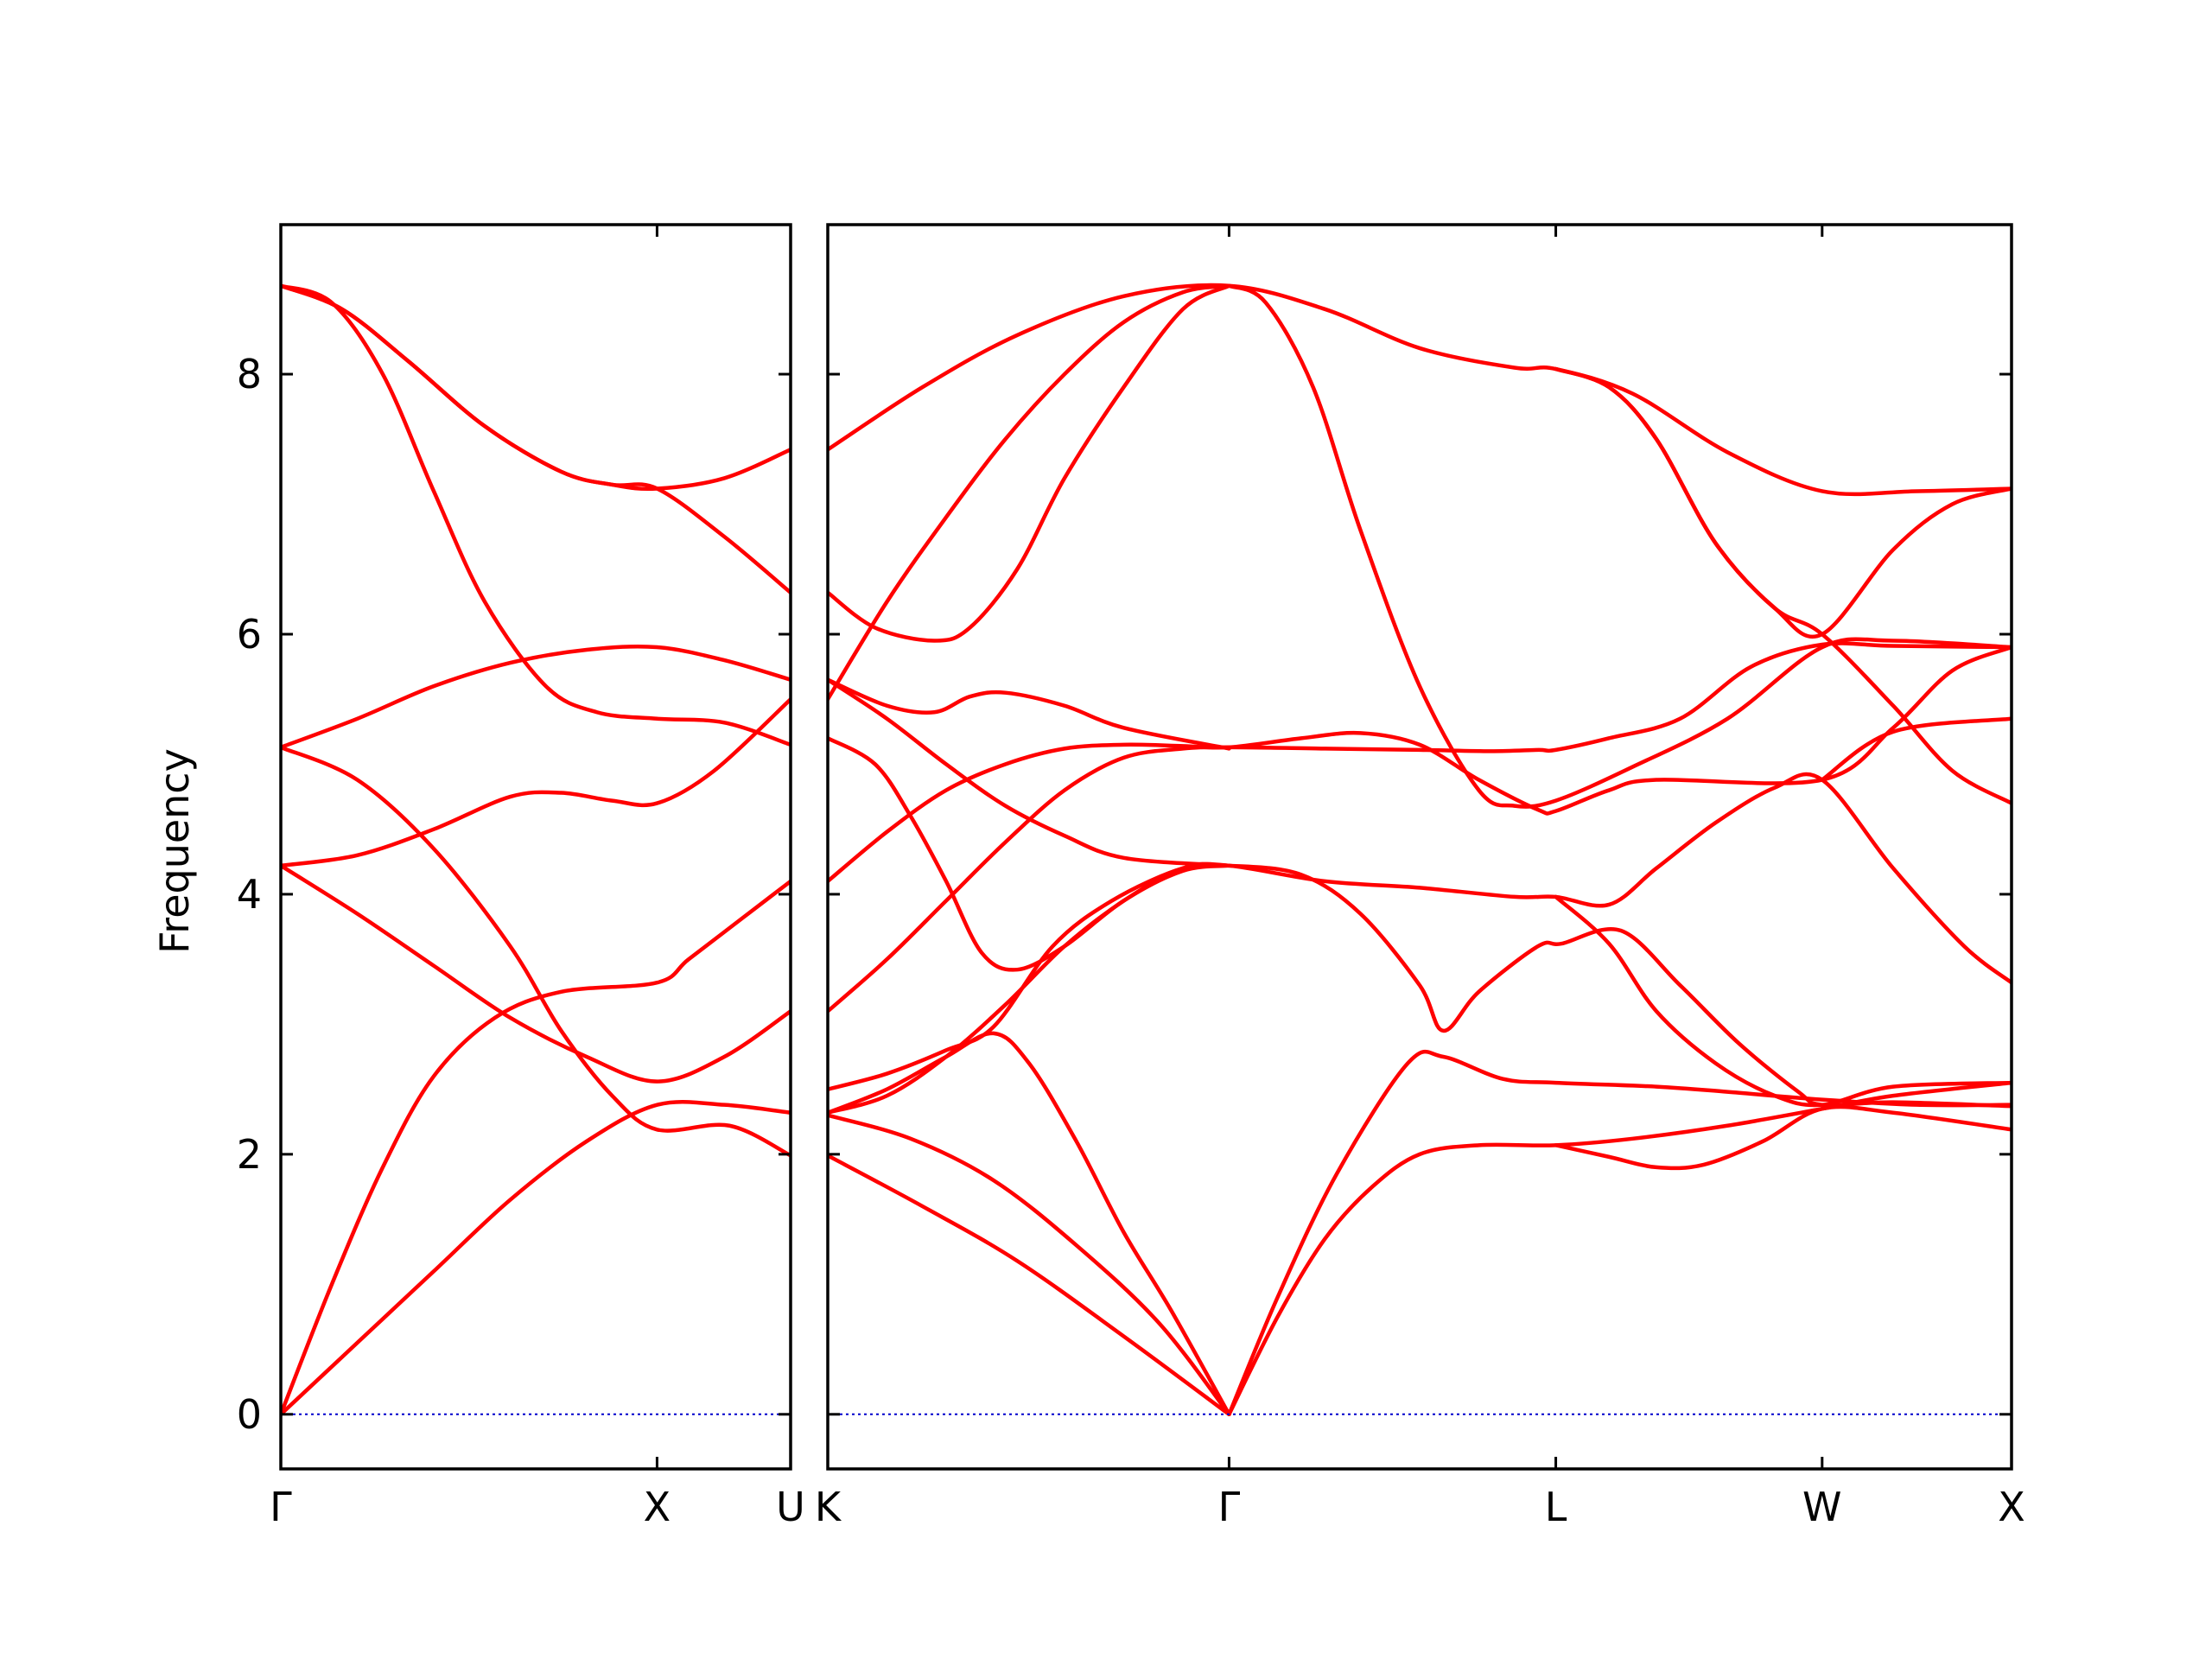  Describe the element at coordinates (249, 634) in the screenshot. I see `y-tick-label: 6` at that location.